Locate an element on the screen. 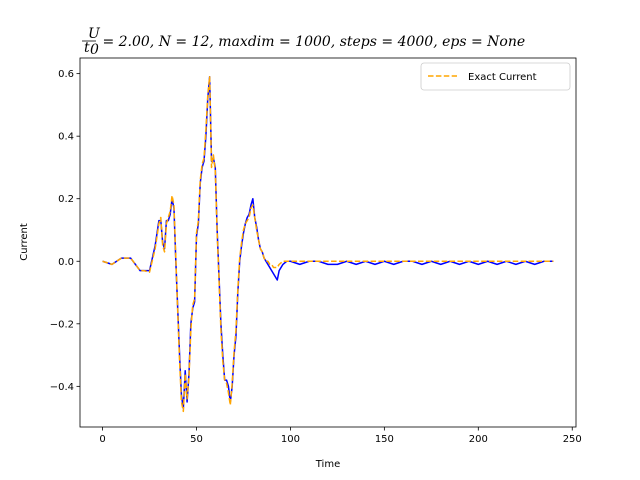  title-fraction-numerator: U is located at coordinates (94, 34).